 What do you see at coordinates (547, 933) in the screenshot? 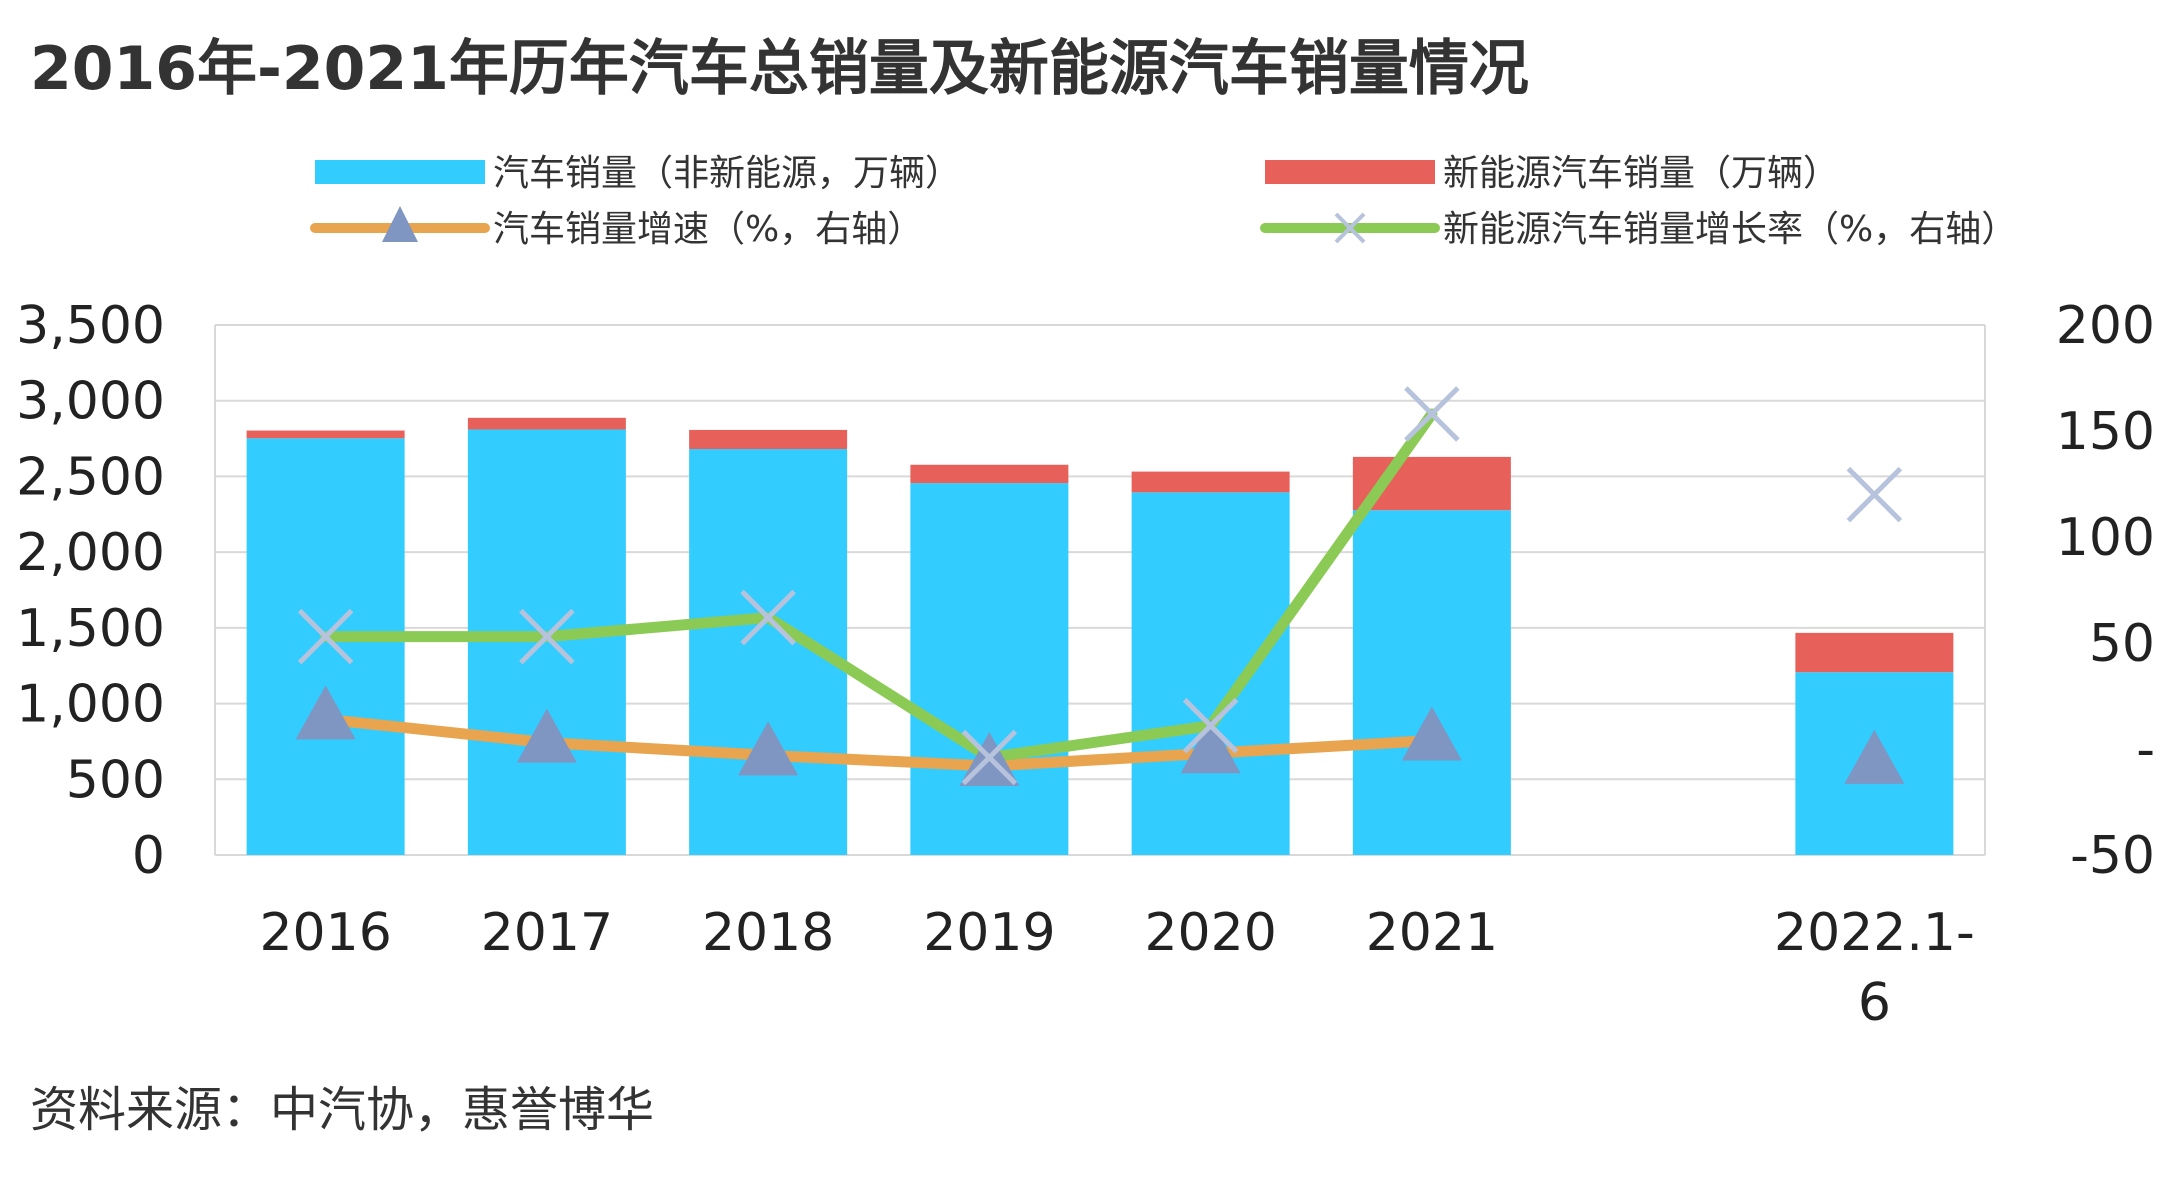
I see `x-tick-label: 2017` at bounding box center [547, 933].